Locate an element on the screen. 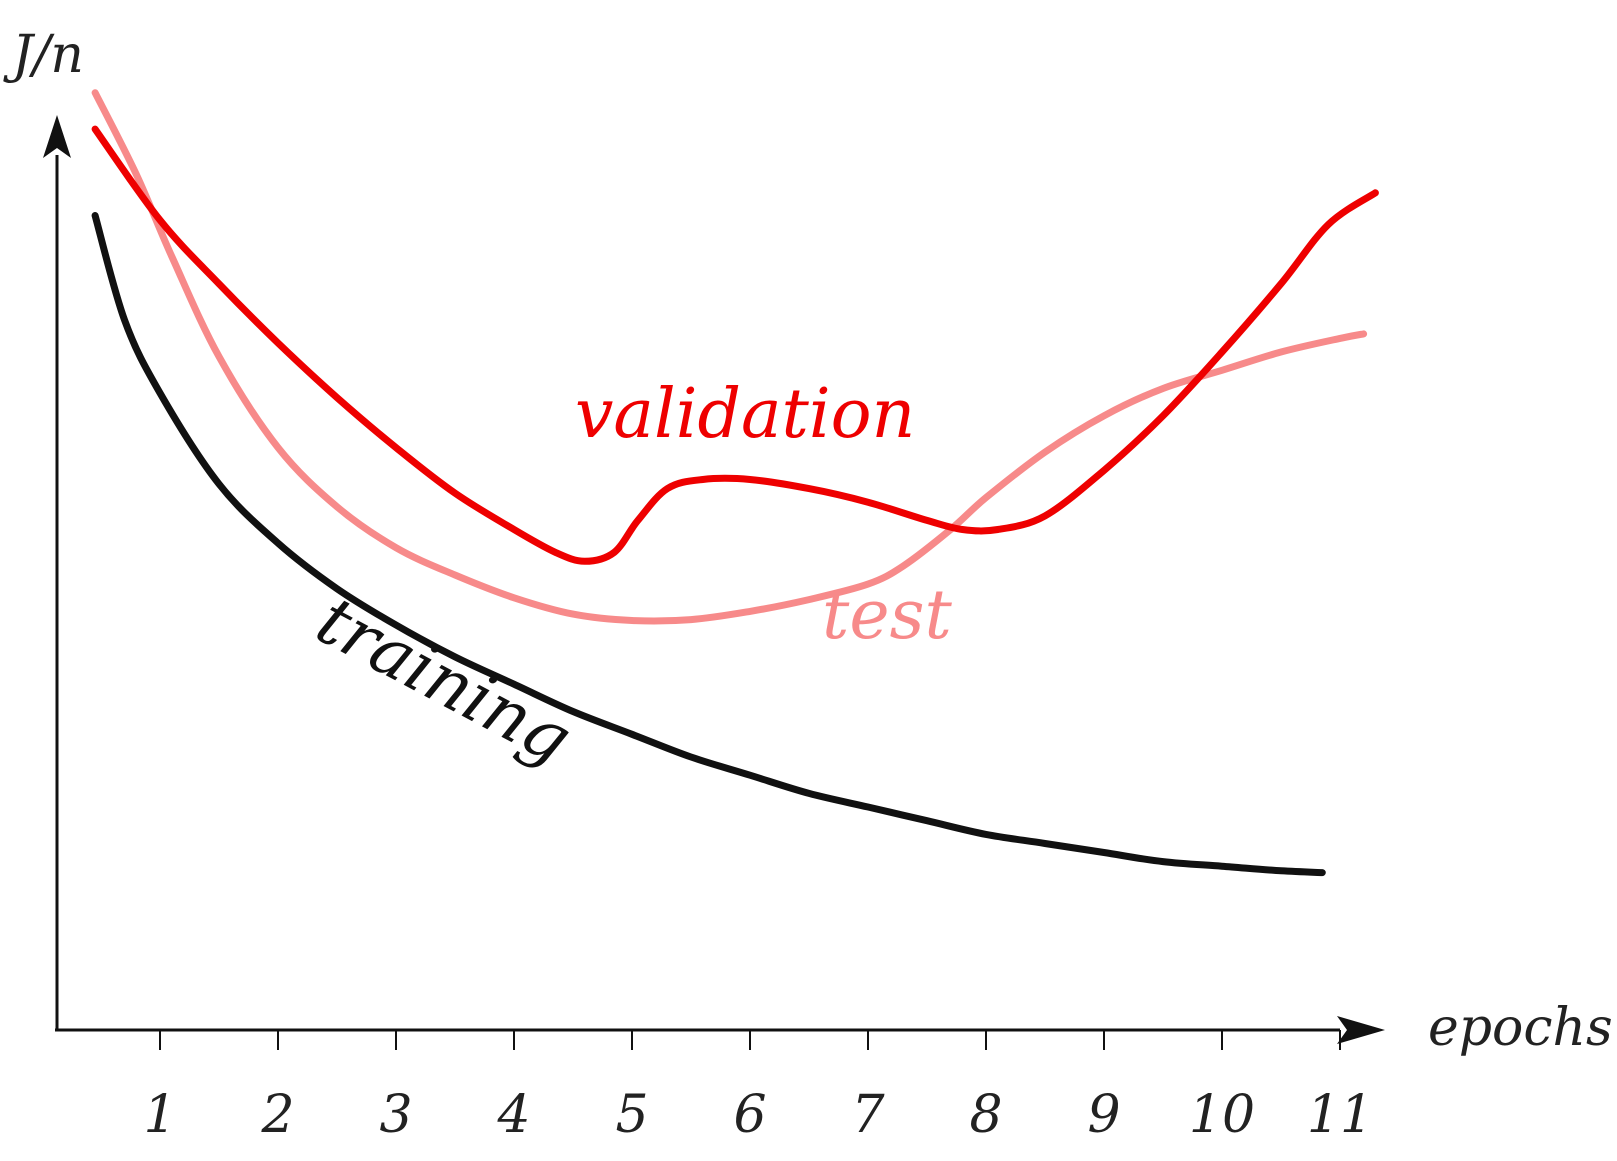 Image resolution: width=1617 pixels, height=1161 pixels. series-label-validation: validation is located at coordinates (745, 414).